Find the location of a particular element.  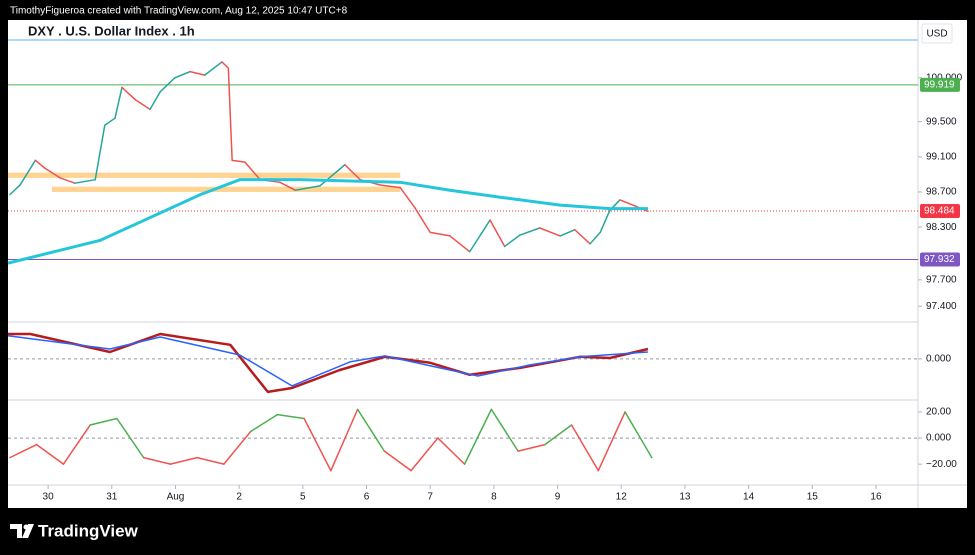

y-tick-label: 98.700 is located at coordinates (941, 192).